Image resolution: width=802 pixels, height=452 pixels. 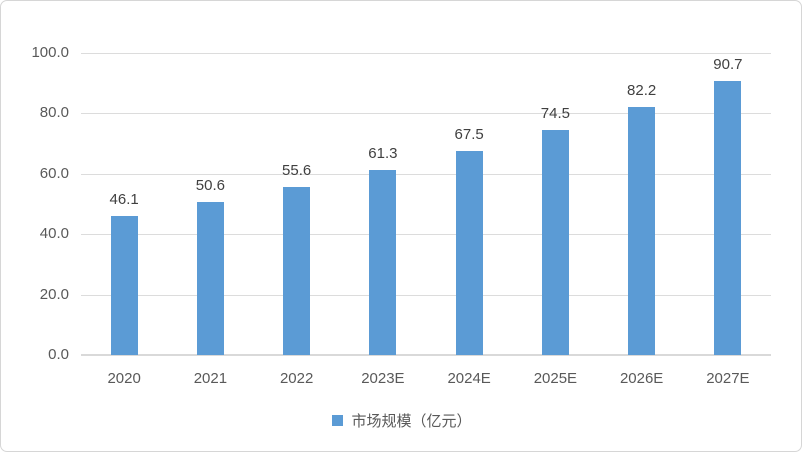 I want to click on data-label-2021: 50.6, so click(x=210, y=186).